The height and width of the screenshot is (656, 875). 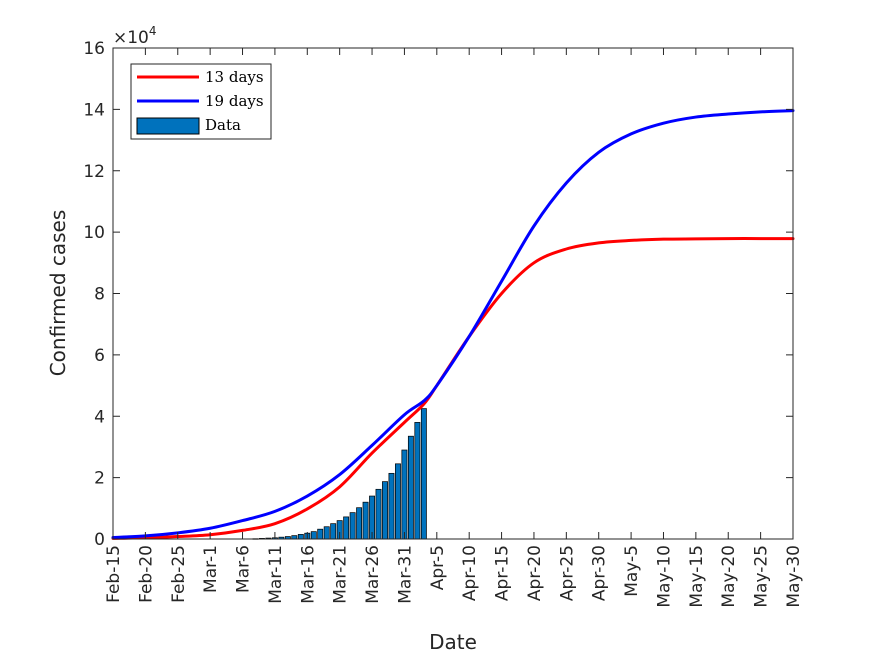 What do you see at coordinates (535, 573) in the screenshot?
I see `x-tick-label: Apr-20` at bounding box center [535, 573].